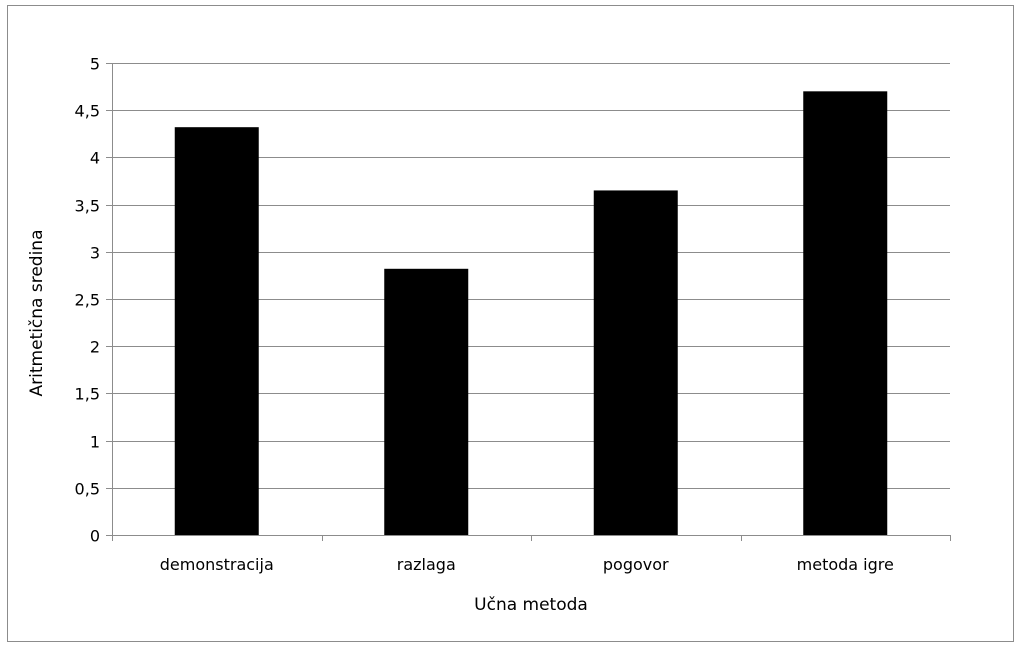 Image resolution: width=1022 pixels, height=648 pixels. I want to click on y-tick-label: 1,5, so click(87, 394).